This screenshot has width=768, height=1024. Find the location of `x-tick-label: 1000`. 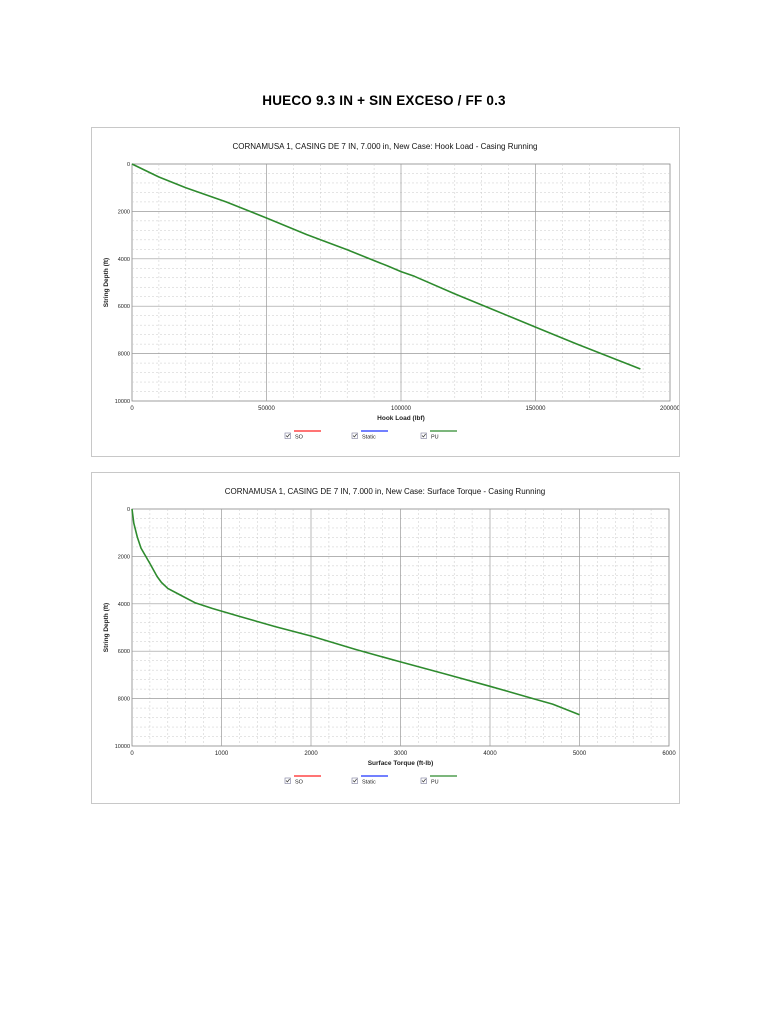

x-tick-label: 1000 is located at coordinates (222, 754).